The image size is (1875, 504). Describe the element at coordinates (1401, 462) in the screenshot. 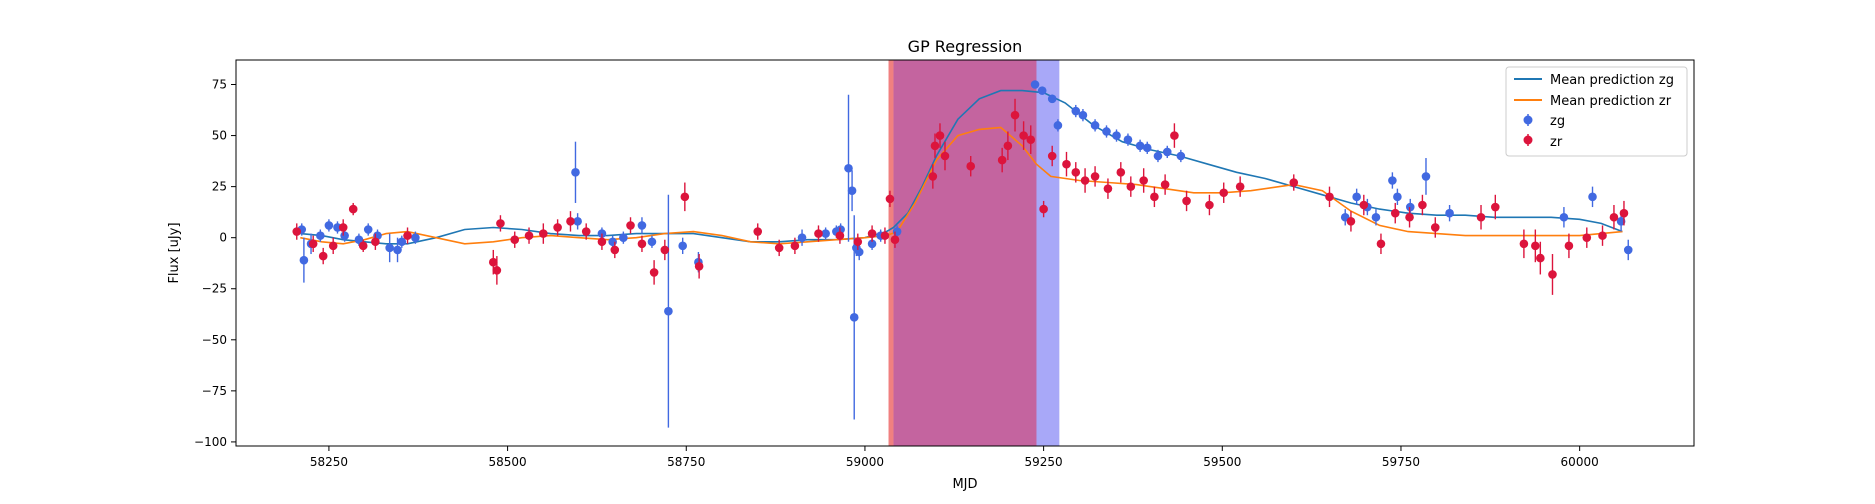

I see `x-tick-label: 59750` at that location.